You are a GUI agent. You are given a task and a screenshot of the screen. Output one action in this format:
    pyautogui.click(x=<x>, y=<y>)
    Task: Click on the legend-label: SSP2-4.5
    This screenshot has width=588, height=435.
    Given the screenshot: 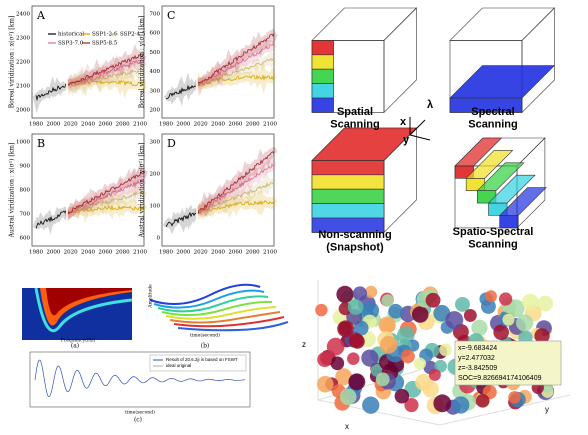 What is the action you would take?
    pyautogui.click(x=133, y=35)
    